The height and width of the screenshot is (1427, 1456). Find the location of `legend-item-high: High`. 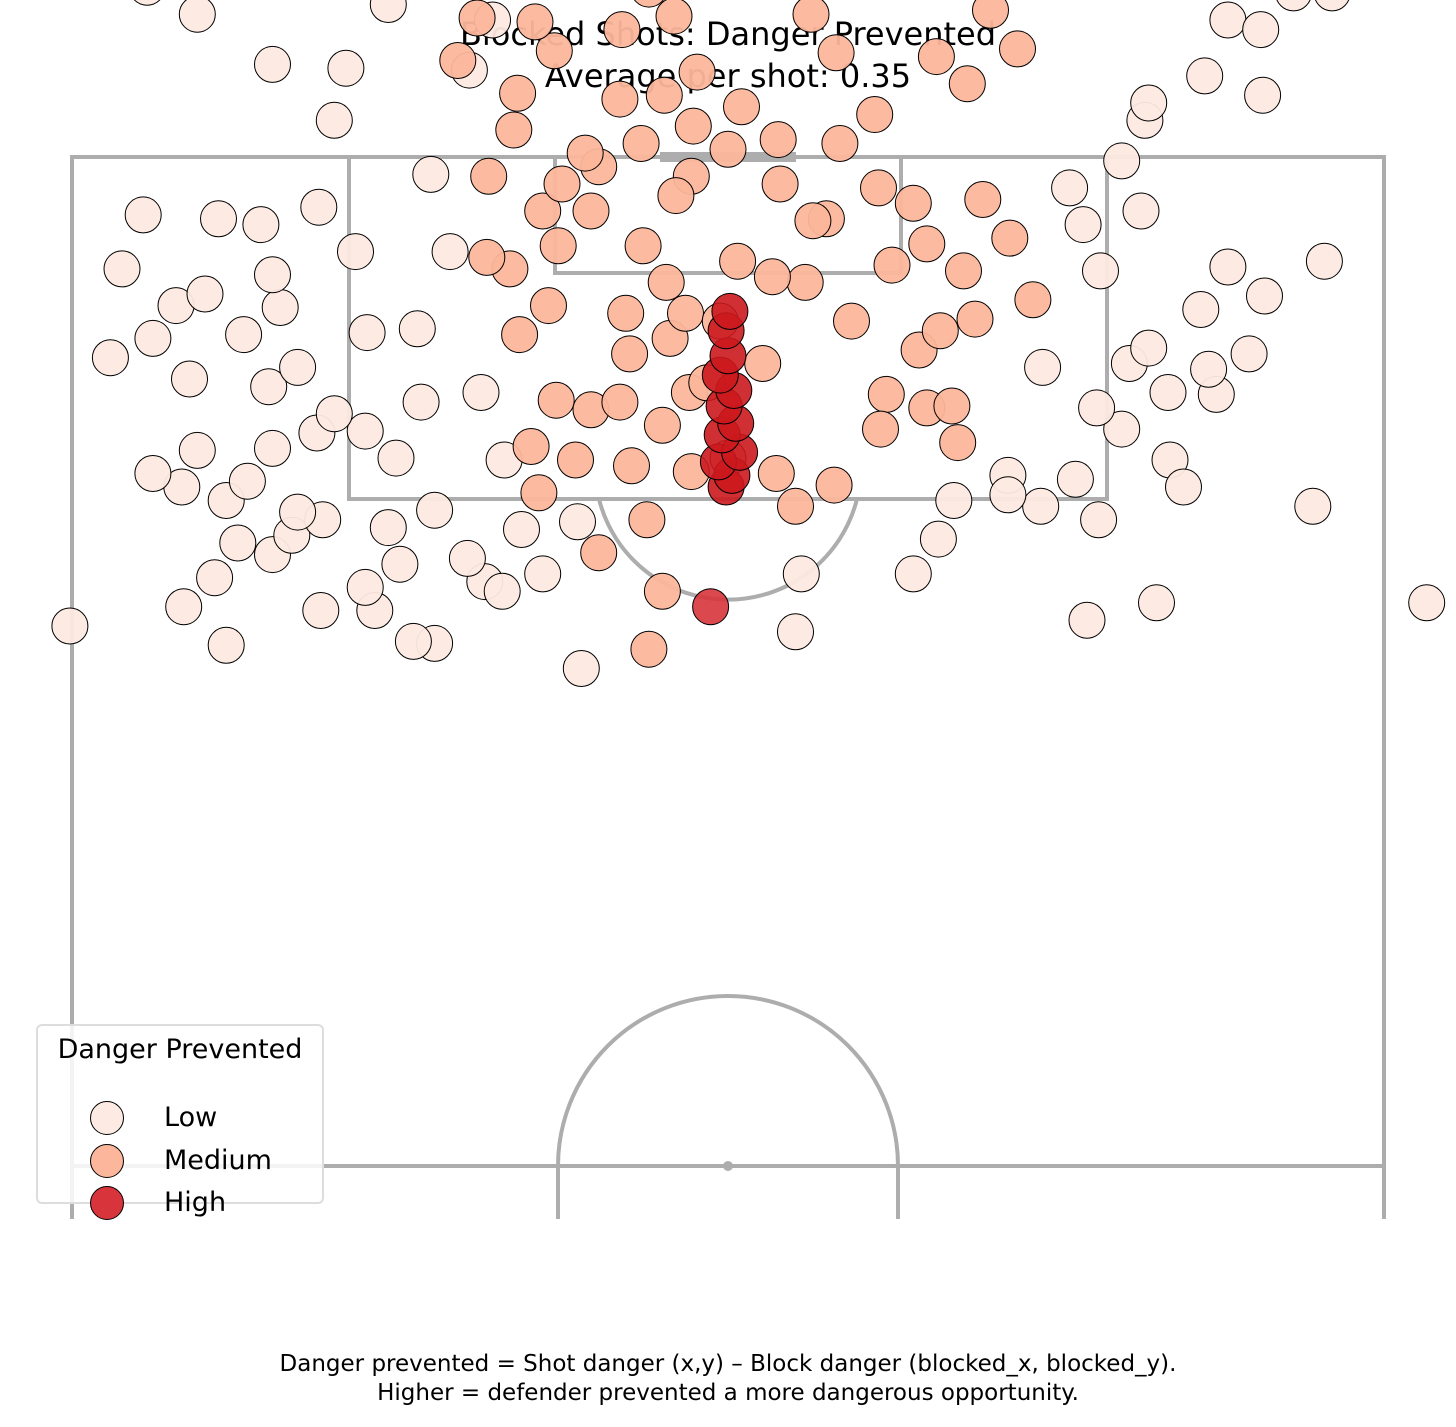

legend-item-high: High is located at coordinates (205, 1204).